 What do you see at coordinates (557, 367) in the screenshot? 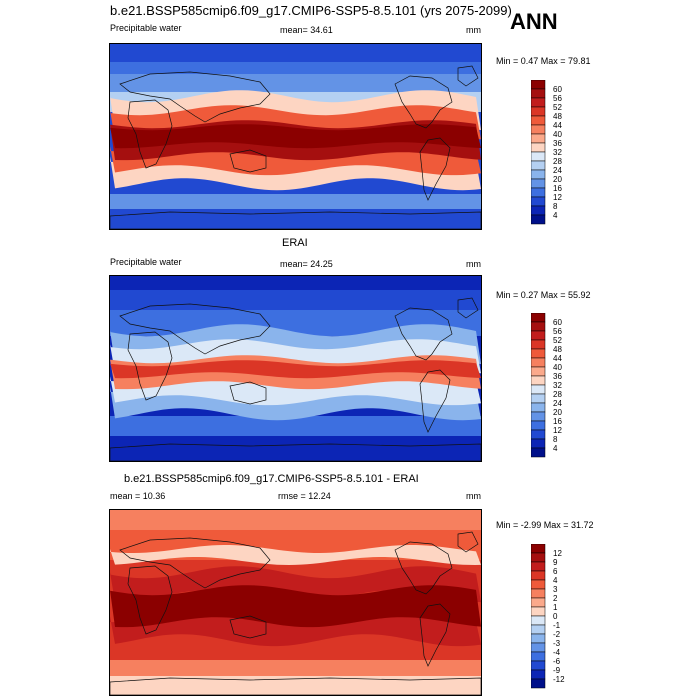
I see `colorbar-tick-label: 40` at bounding box center [557, 367].